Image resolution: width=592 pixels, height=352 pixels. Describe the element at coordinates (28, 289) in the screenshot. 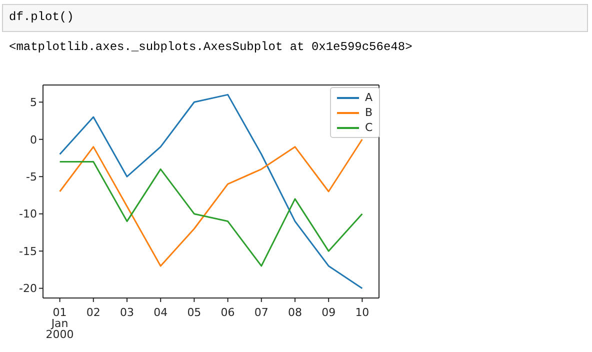

I see `y-tick-label: -20` at that location.